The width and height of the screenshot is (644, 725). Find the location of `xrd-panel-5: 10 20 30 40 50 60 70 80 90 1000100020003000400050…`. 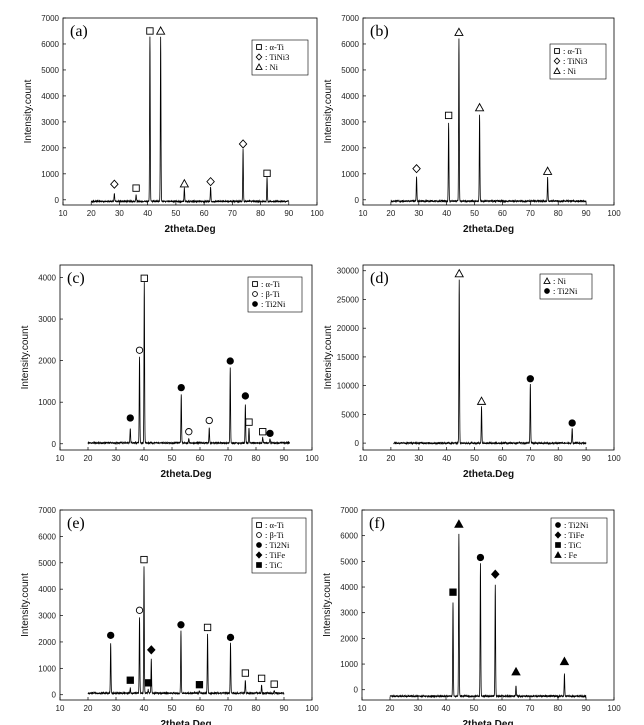

xrd-panel-5: 10 20 30 40 50 60 70 80 90 1000100020003000400050… is located at coordinates (169, 615).